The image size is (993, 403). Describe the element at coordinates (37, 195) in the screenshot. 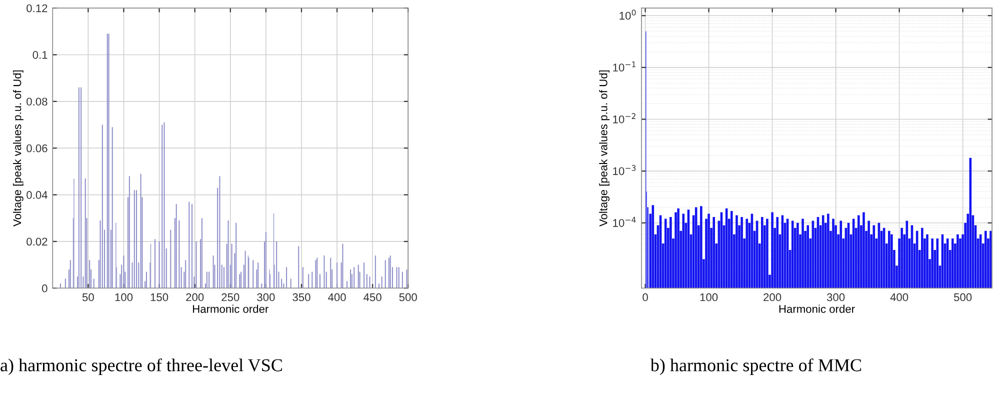

I see `y-tick-label: 0.04` at that location.